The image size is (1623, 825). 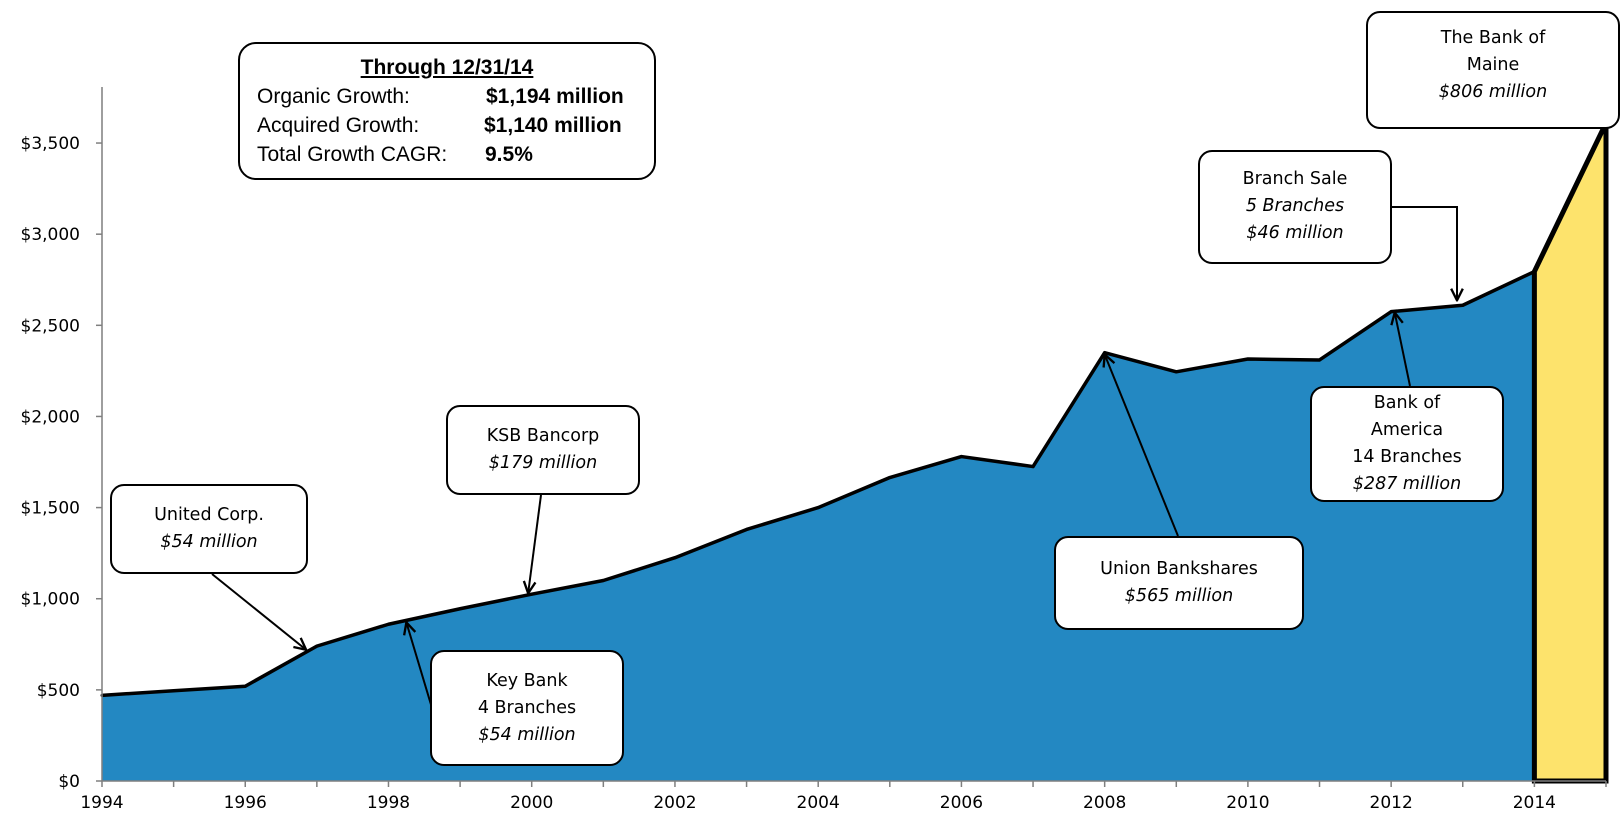 What do you see at coordinates (1179, 569) in the screenshot?
I see `callout-label: Union Bankshares` at bounding box center [1179, 569].